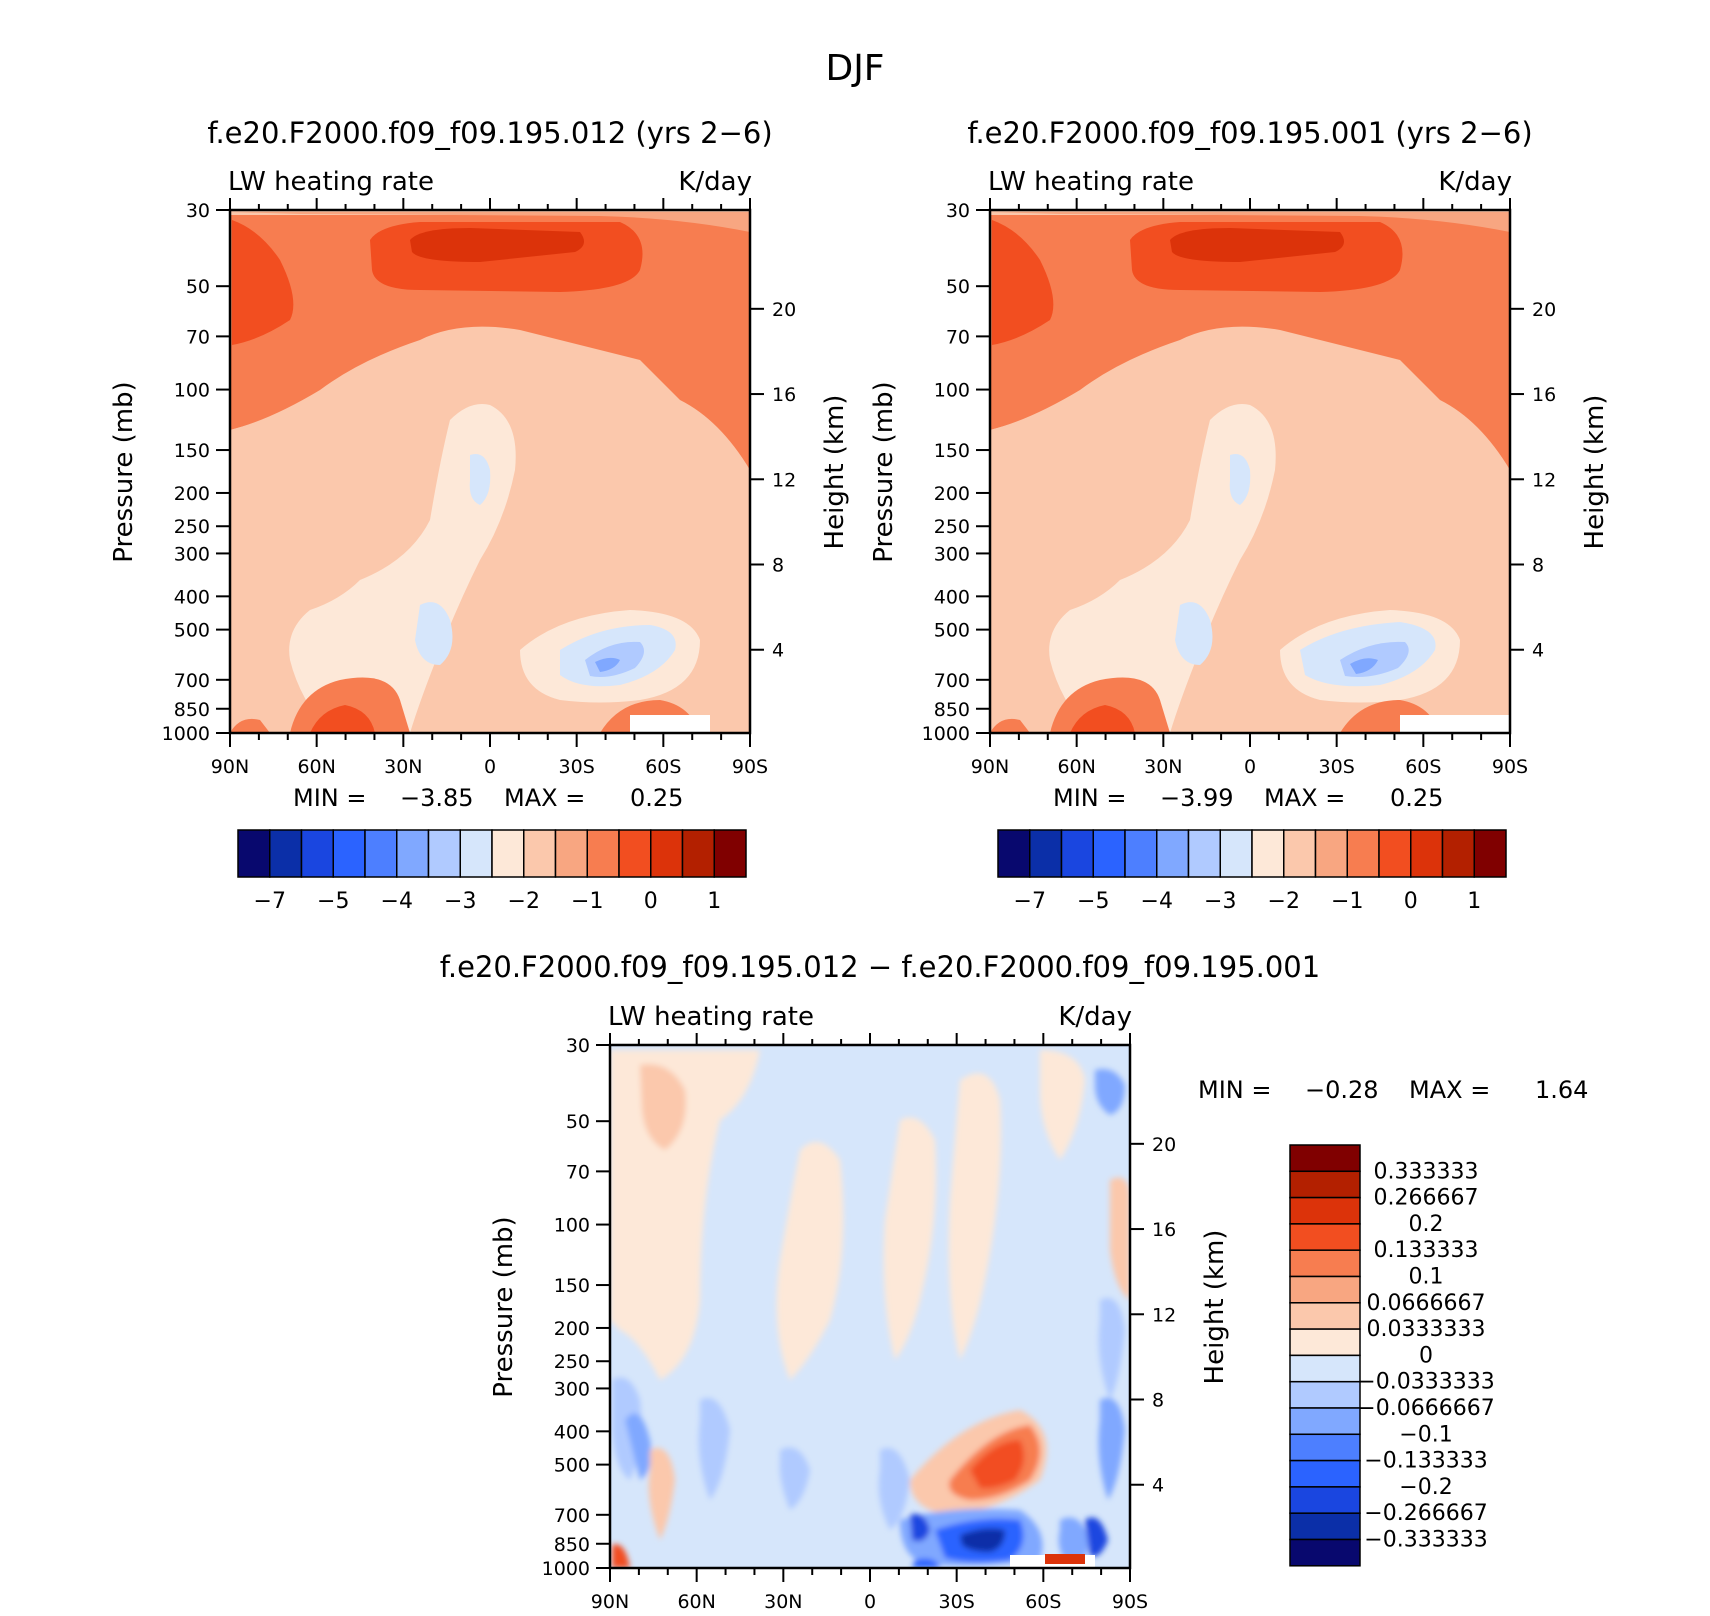 This screenshot has height=1616, width=1710. Describe the element at coordinates (1416, 798) in the screenshot. I see `panel-2-max-value: 0.25` at that location.